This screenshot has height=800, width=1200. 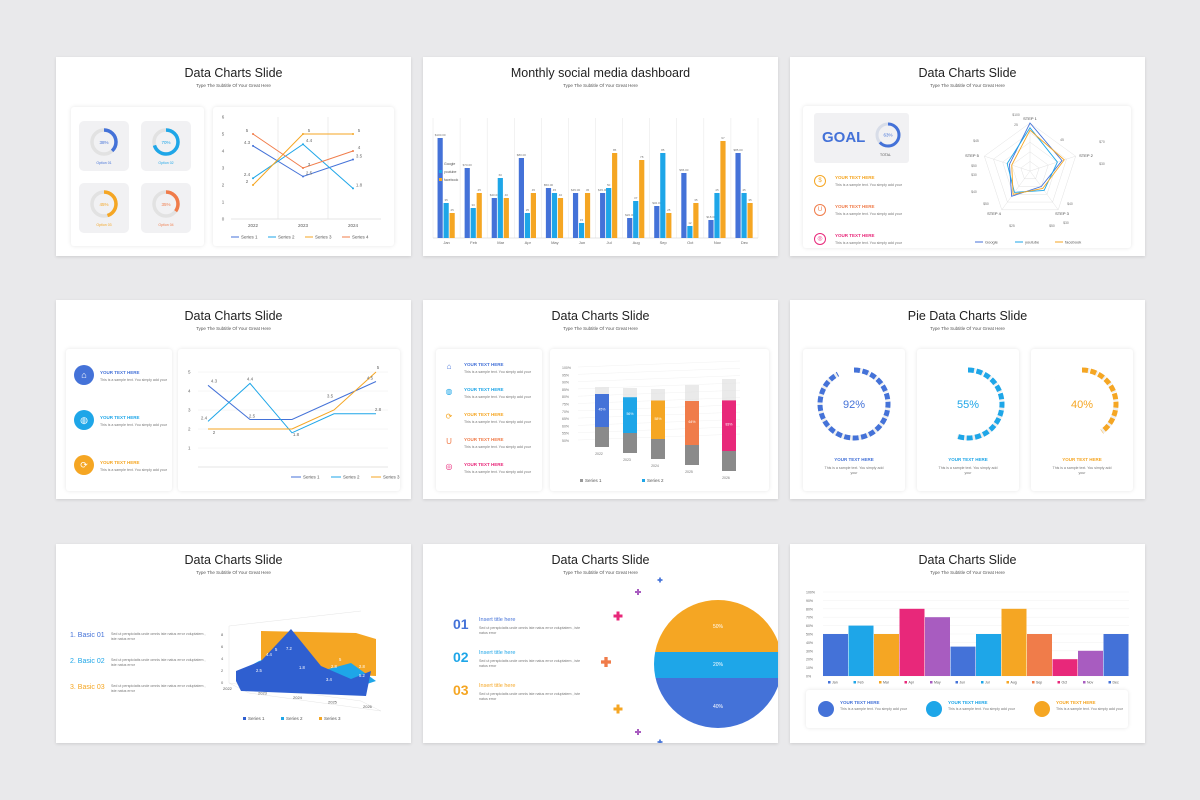 I want to click on radar-series, so click(x=1038, y=162).